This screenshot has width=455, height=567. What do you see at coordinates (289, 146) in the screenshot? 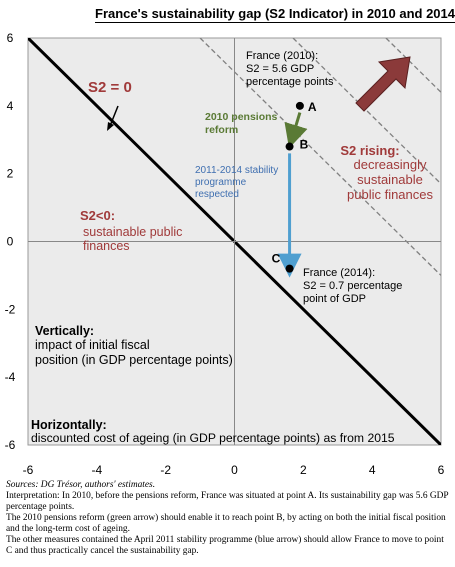
I see `point-b` at bounding box center [289, 146].